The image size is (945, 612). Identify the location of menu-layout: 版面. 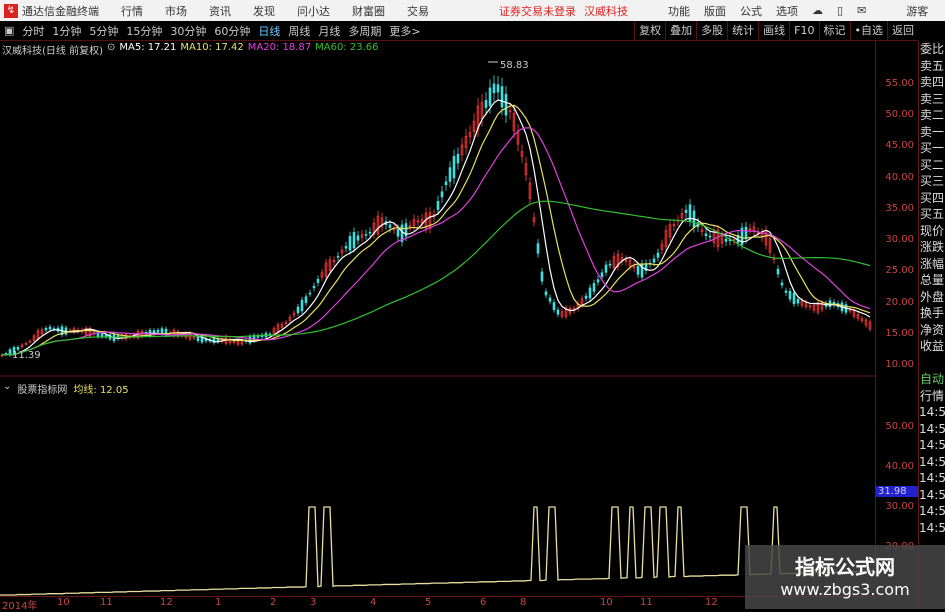
(715, 11).